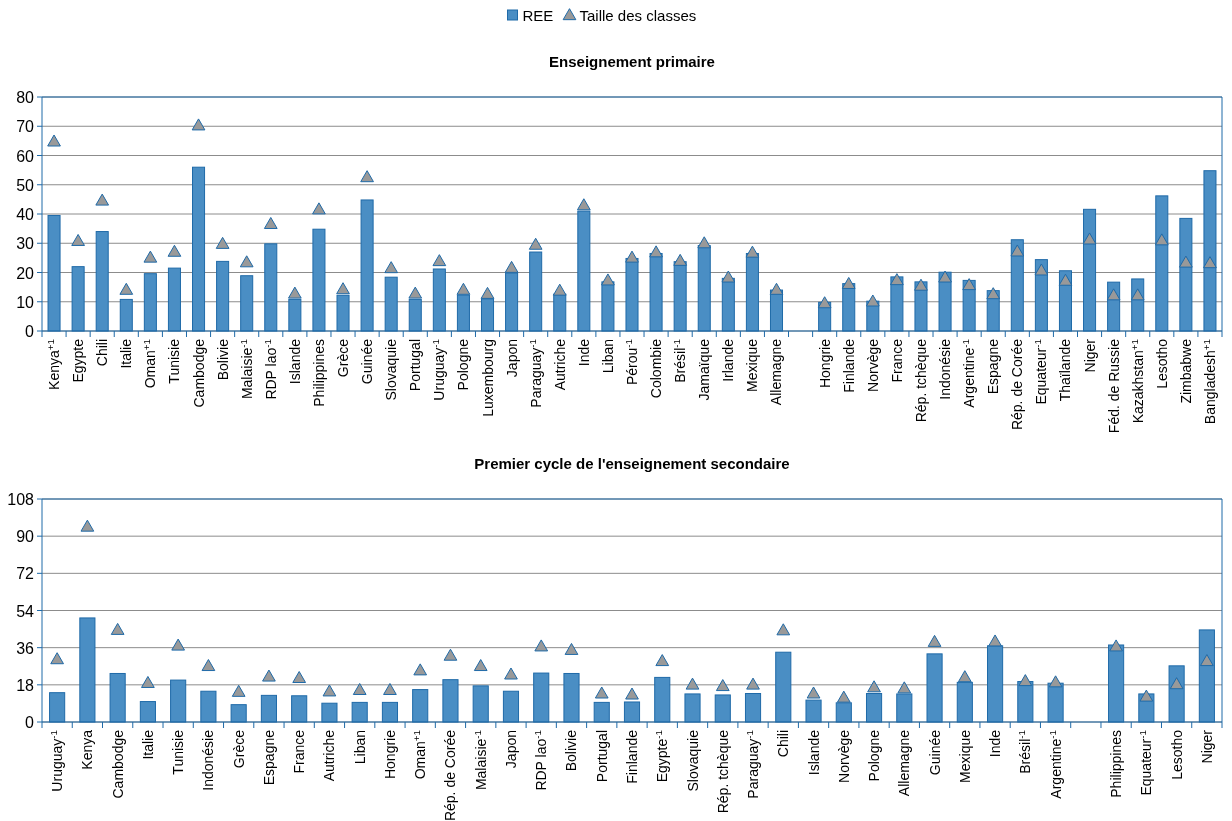 Image resolution: width=1232 pixels, height=821 pixels. What do you see at coordinates (638, 15) in the screenshot?
I see `legend-label: Taille des classes` at bounding box center [638, 15].